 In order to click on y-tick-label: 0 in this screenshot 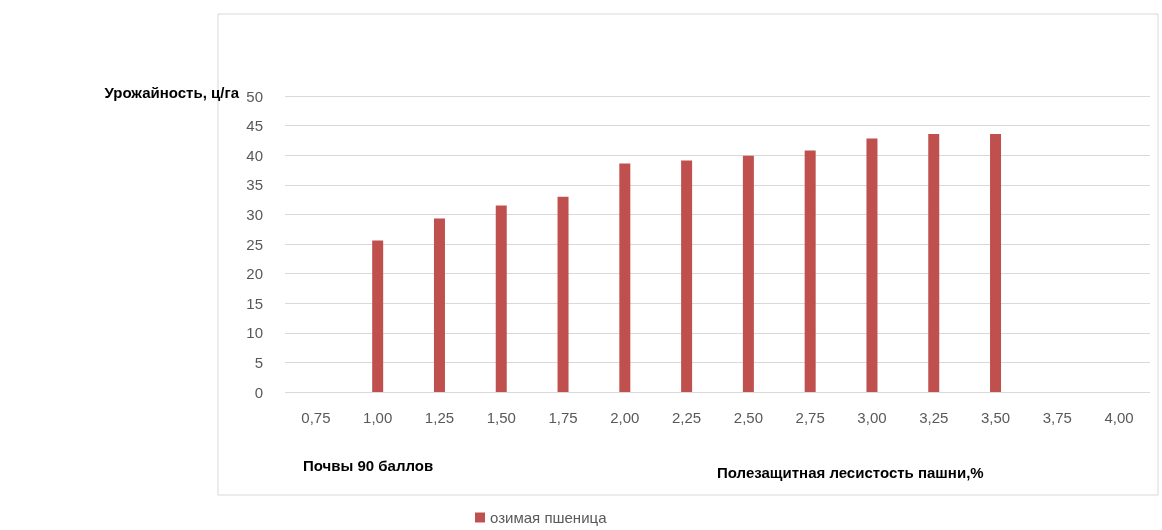, I will do `click(258, 392)`.